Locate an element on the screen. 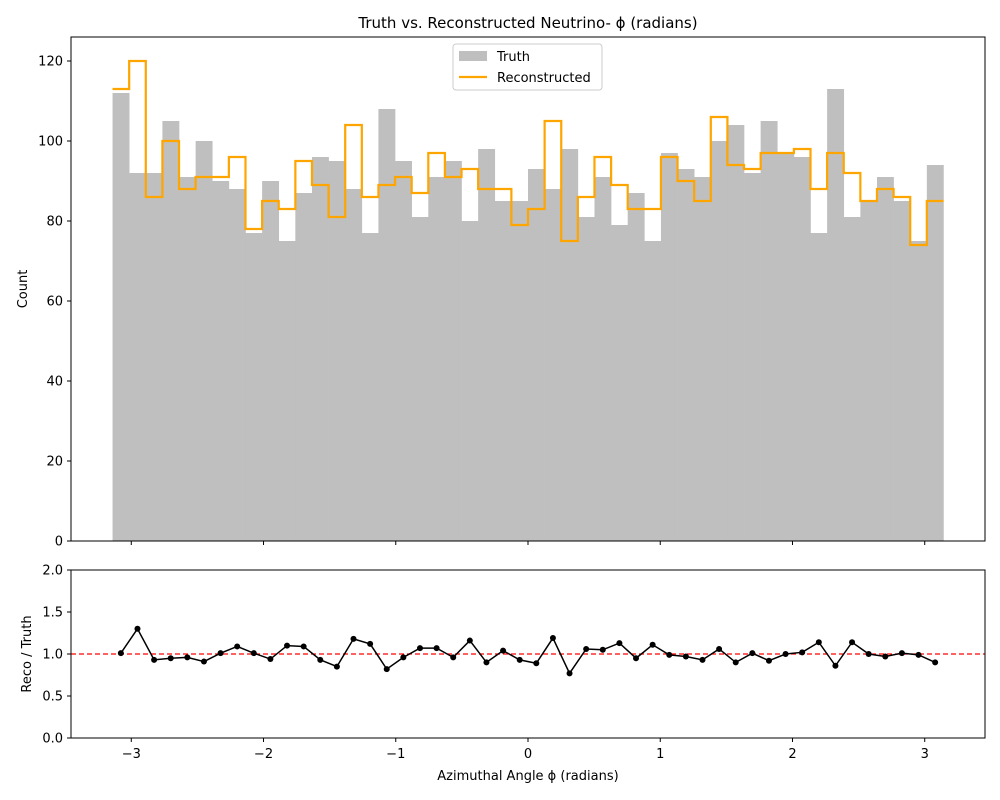 The image size is (1000, 800). x-tick-label: −3 is located at coordinates (131, 754).